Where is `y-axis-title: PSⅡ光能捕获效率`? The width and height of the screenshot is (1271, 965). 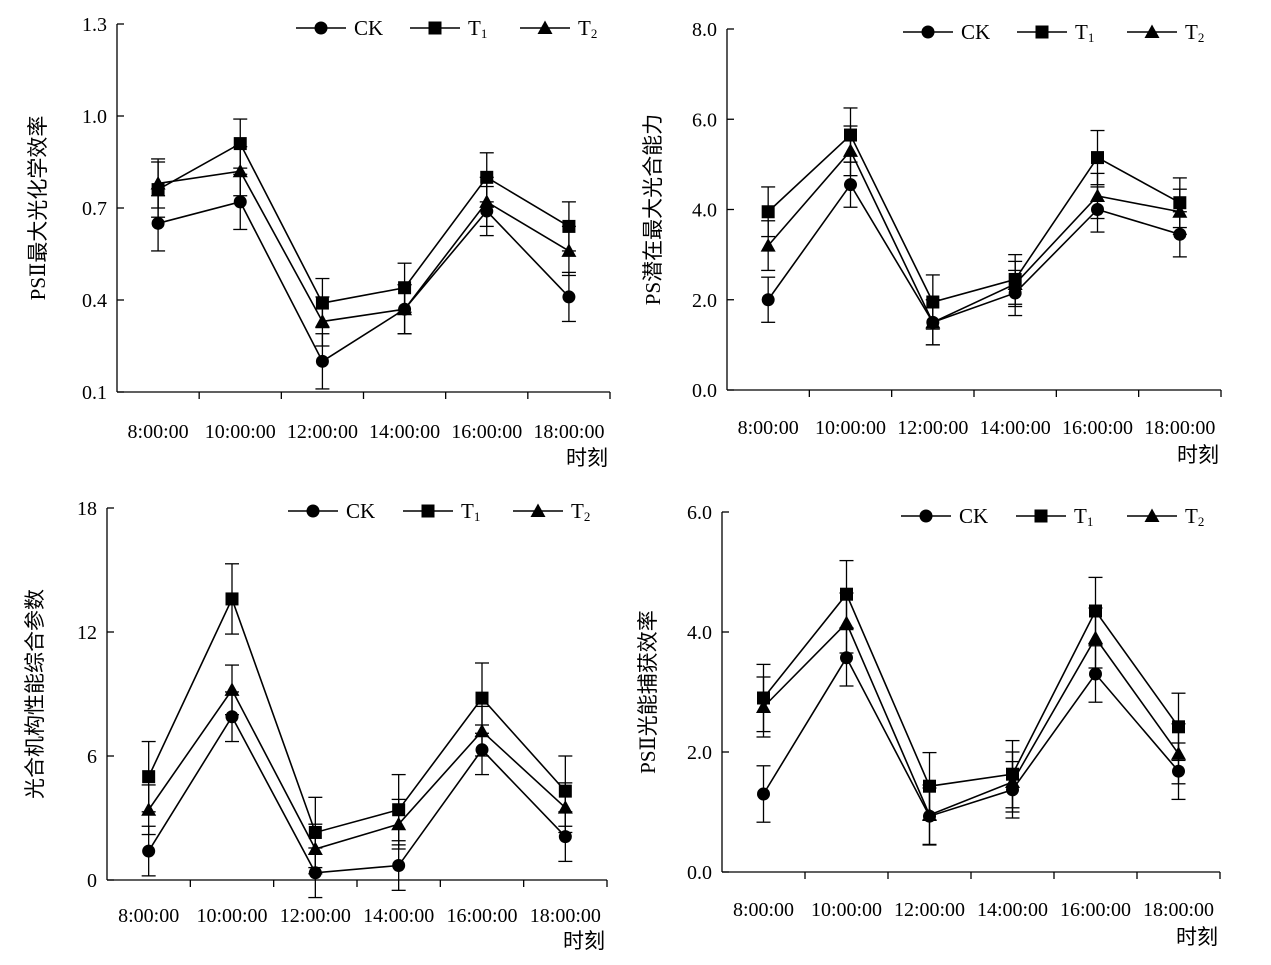
y-axis-title: PSⅡ光能捕获效率 is located at coordinates (648, 692).